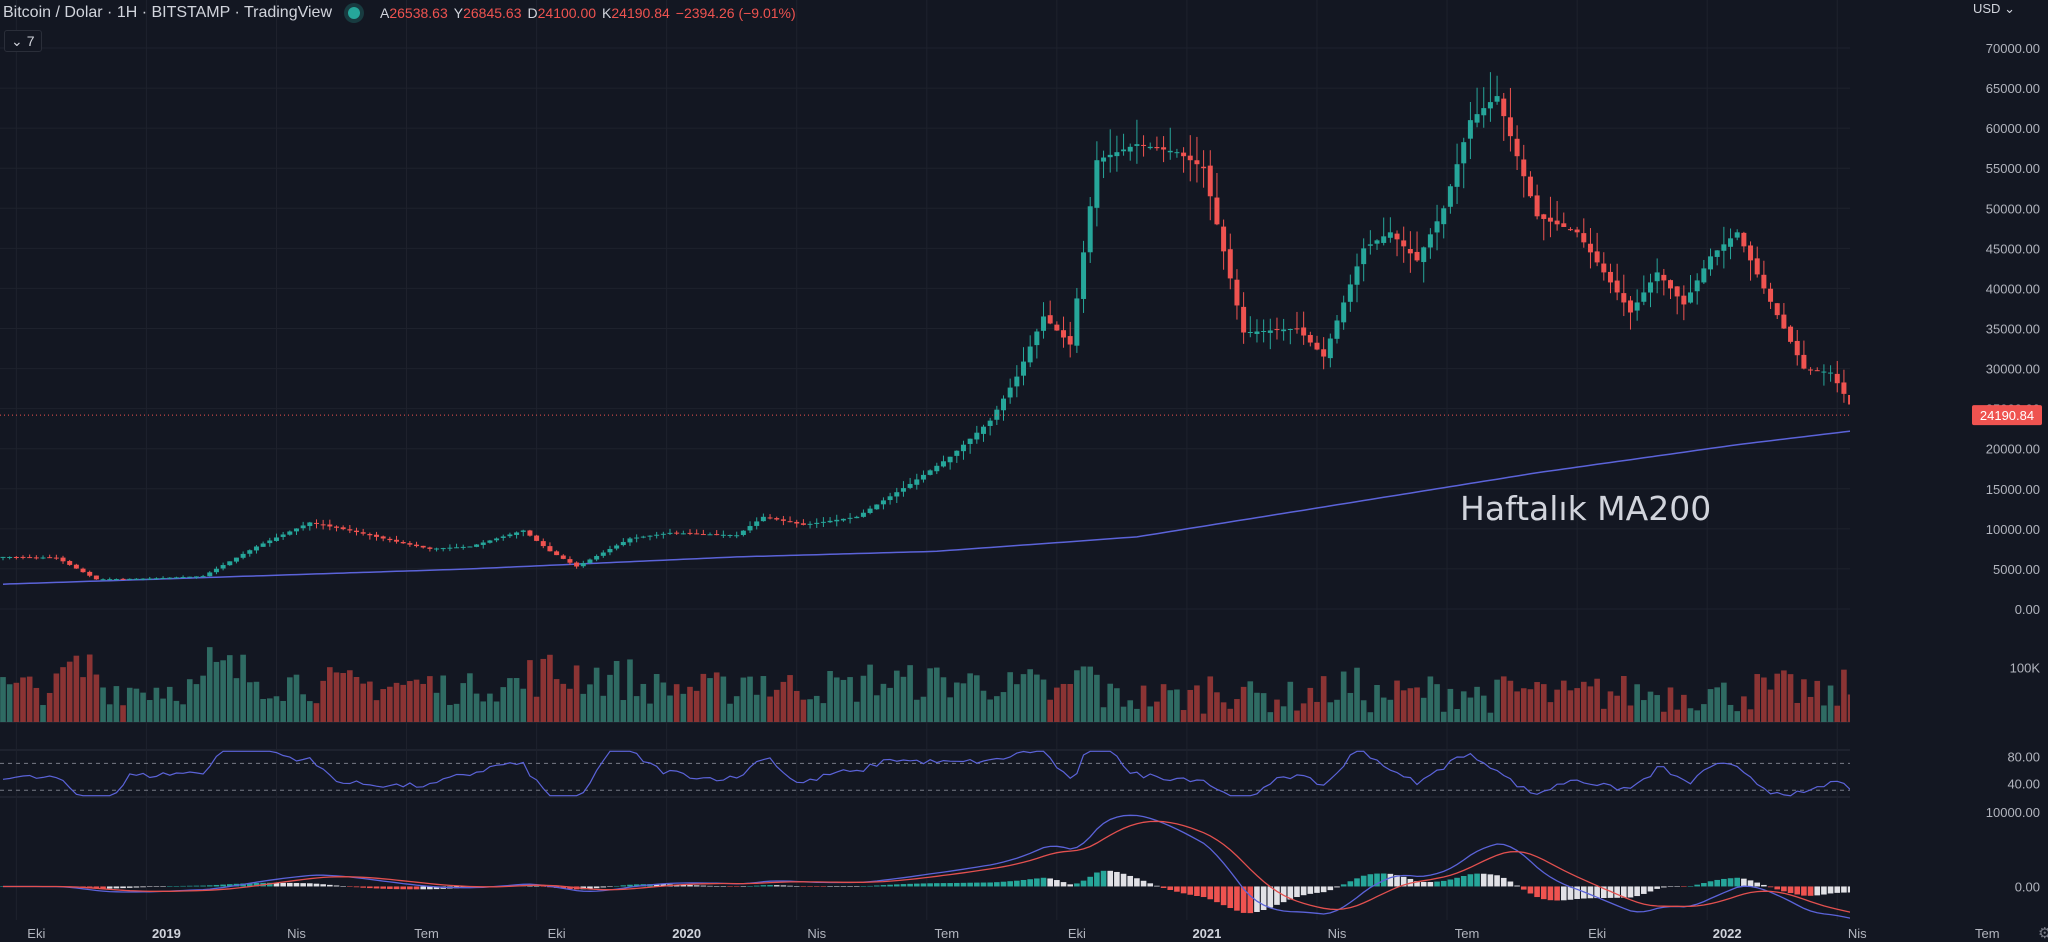 This screenshot has width=2048, height=942. I want to click on gear-icon: ⚙, so click(2043, 933).